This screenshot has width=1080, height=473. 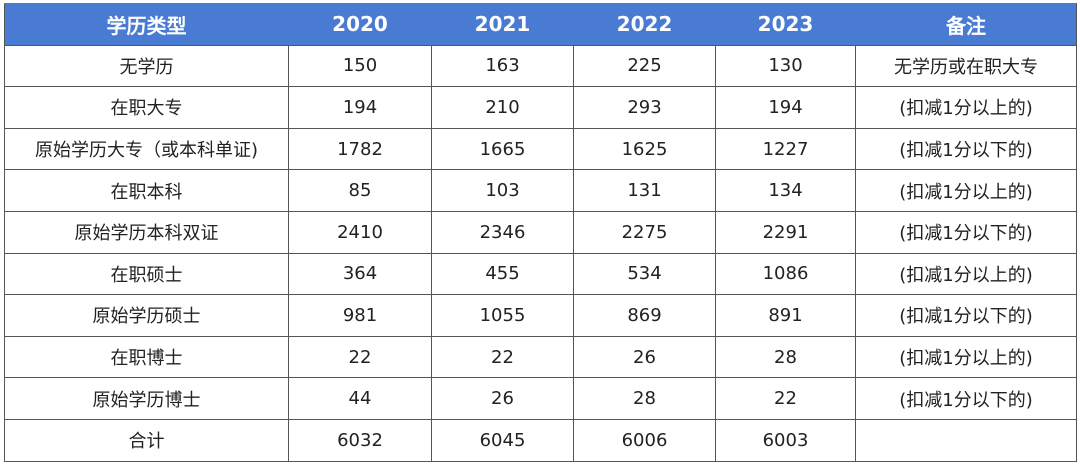 I want to click on table-cell: 150, so click(x=360, y=66).